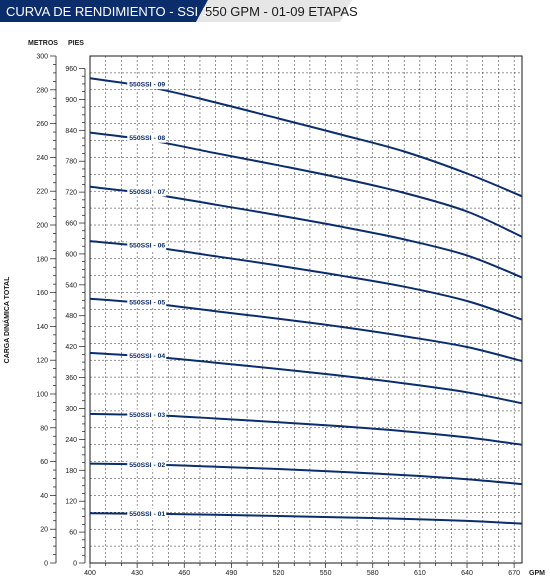 This screenshot has height=580, width=550. I want to click on series-label-550ssi-04: 550SSI - 04, so click(147, 356).